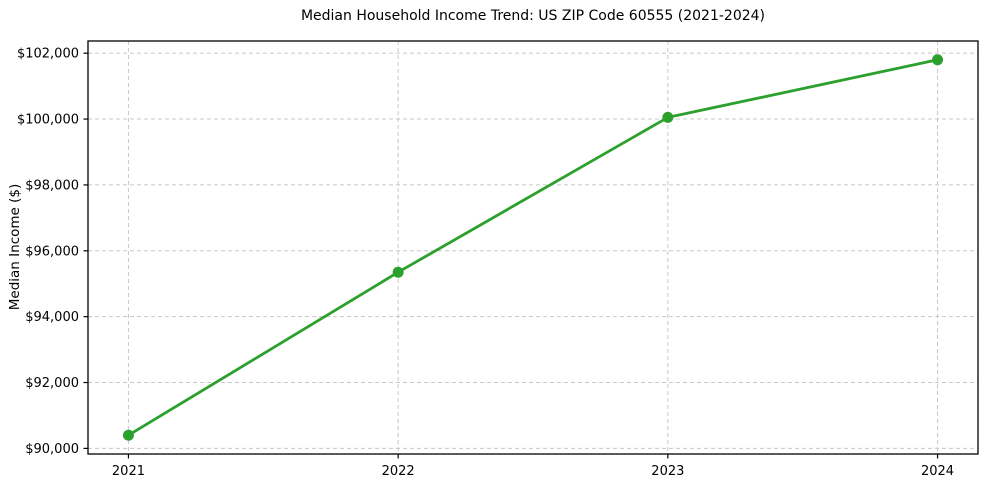  Describe the element at coordinates (15, 247) in the screenshot. I see `y-axis-label: Median Income ($)` at that location.